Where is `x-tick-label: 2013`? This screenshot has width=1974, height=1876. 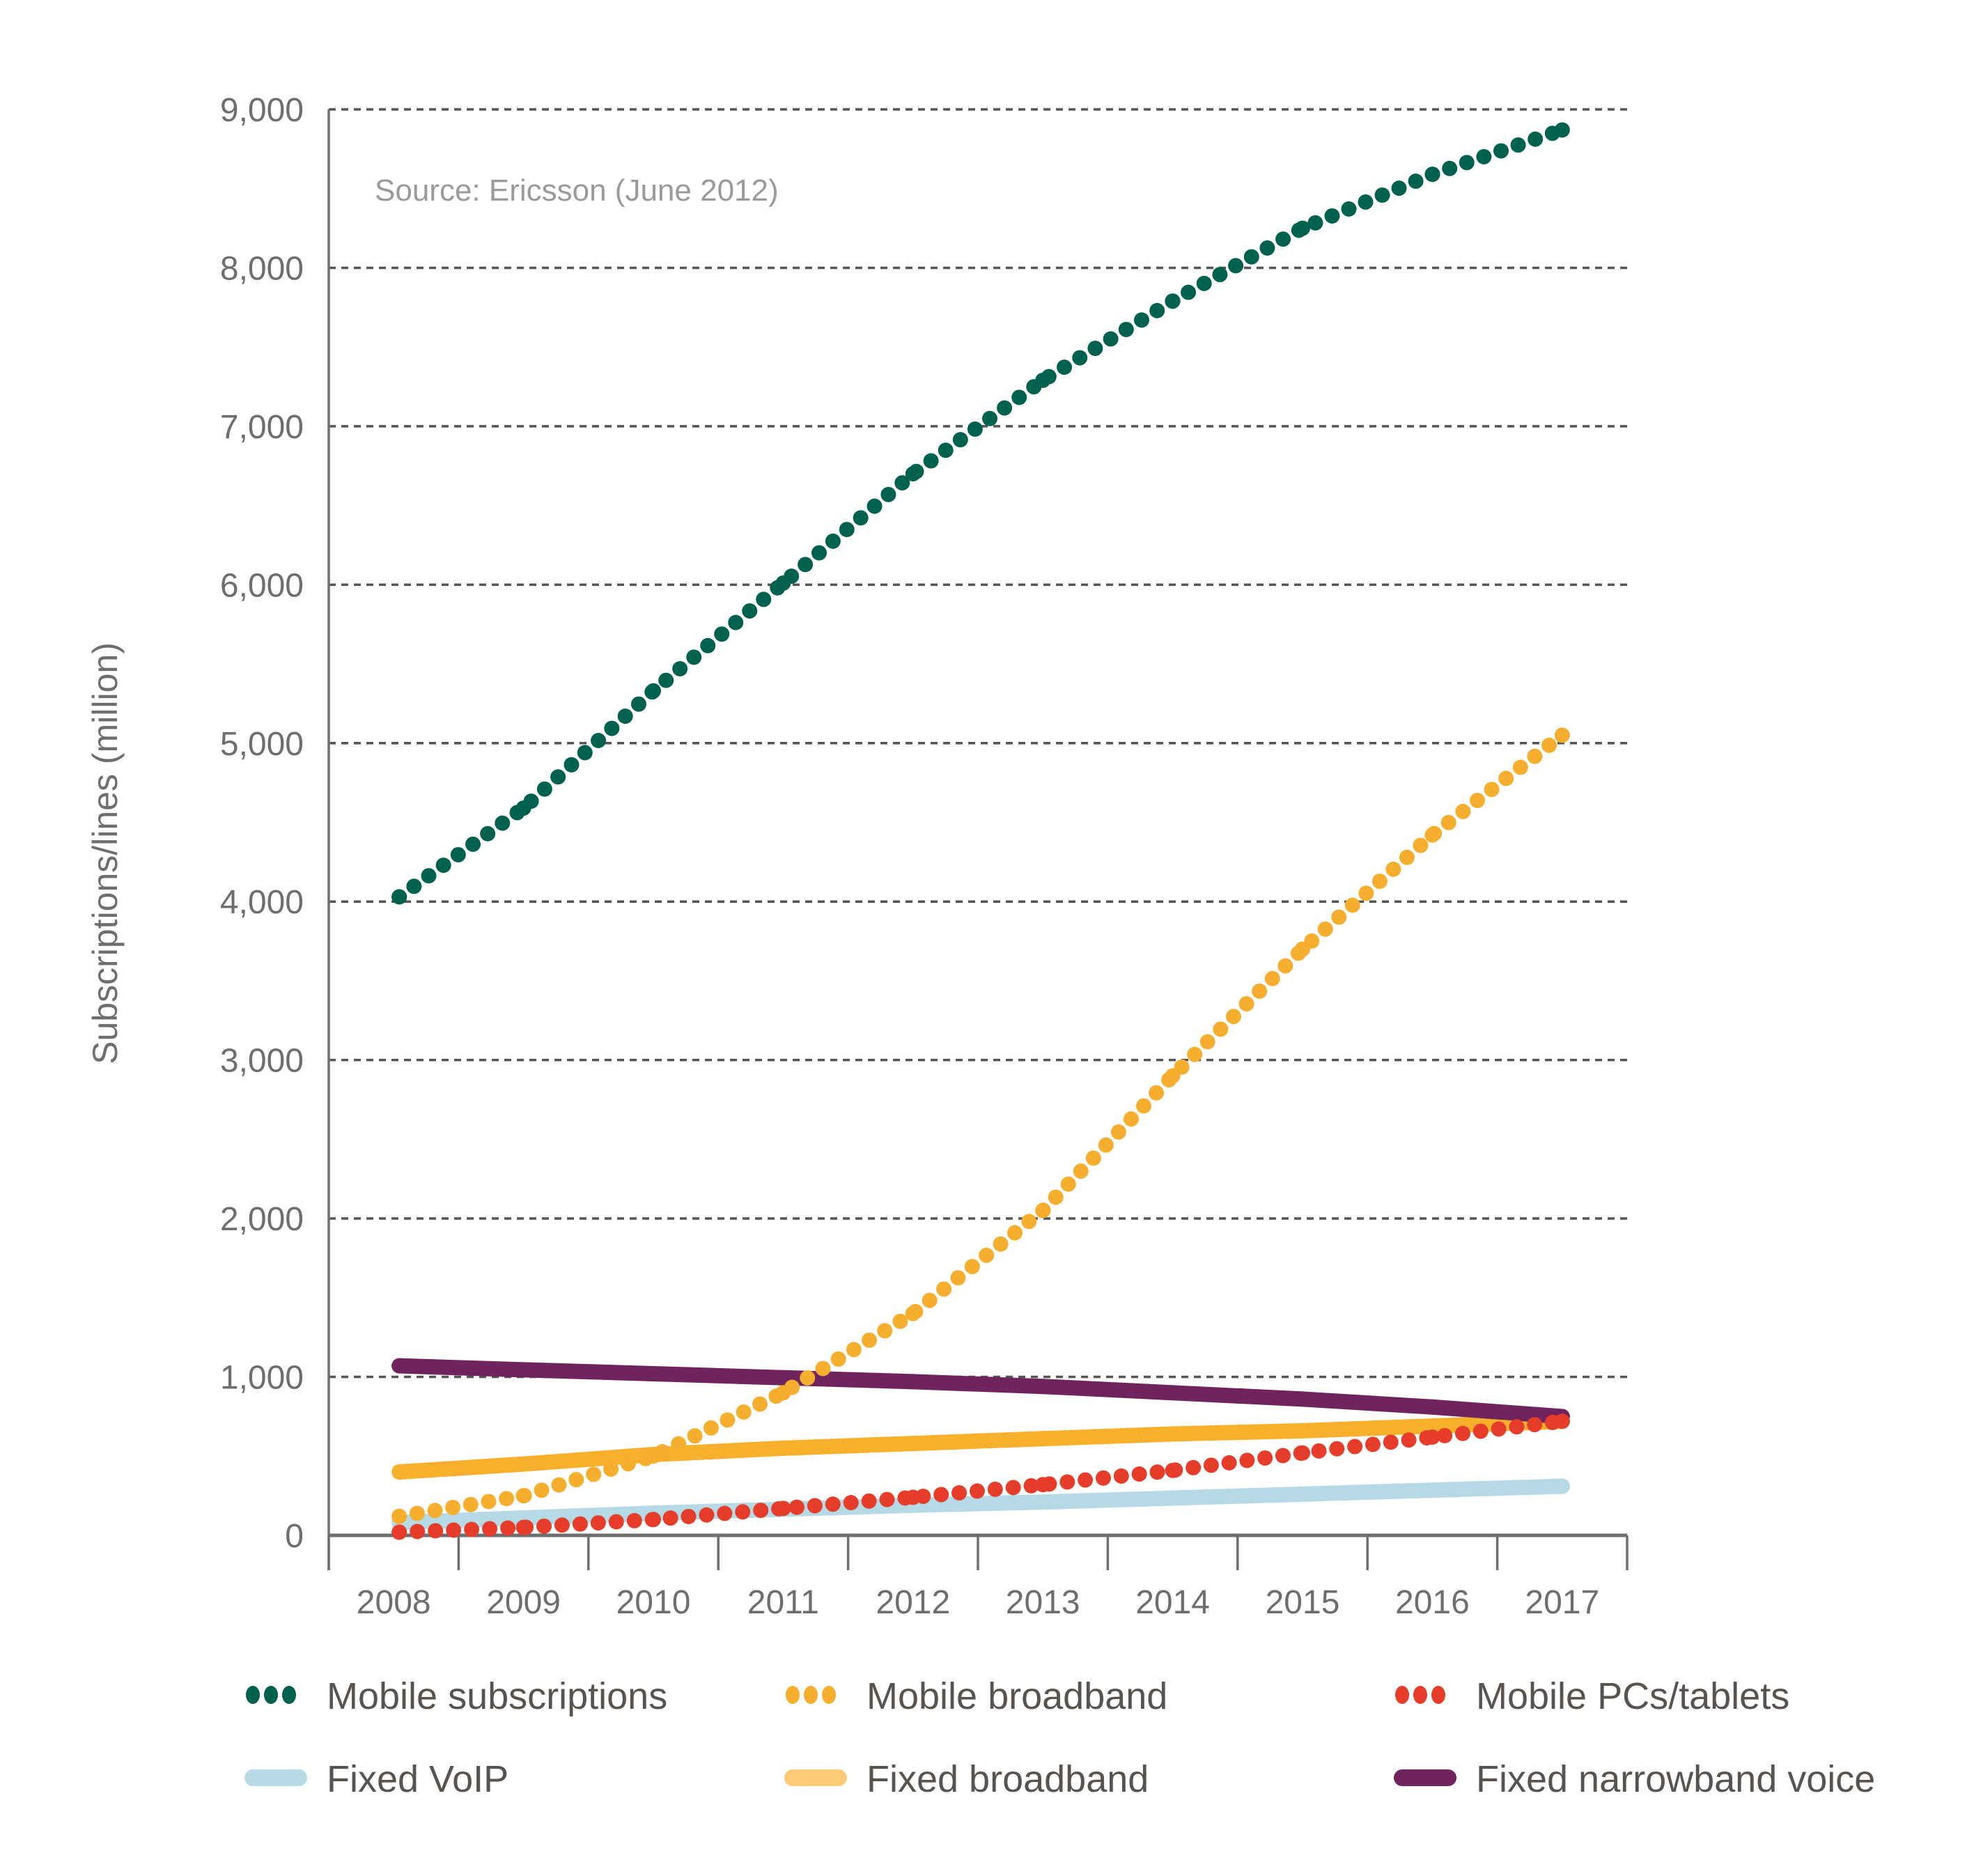
x-tick-label: 2013 is located at coordinates (1043, 1602).